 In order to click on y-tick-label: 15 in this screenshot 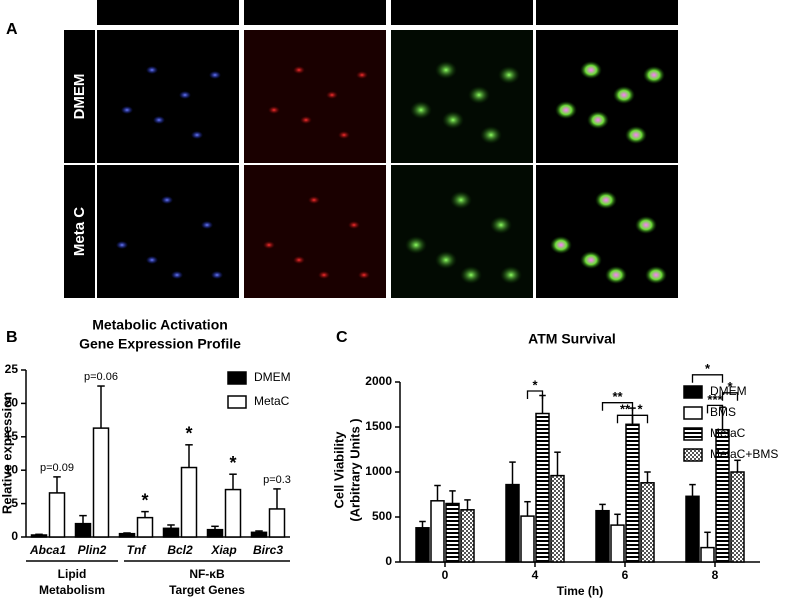, I will do `click(12, 436)`.